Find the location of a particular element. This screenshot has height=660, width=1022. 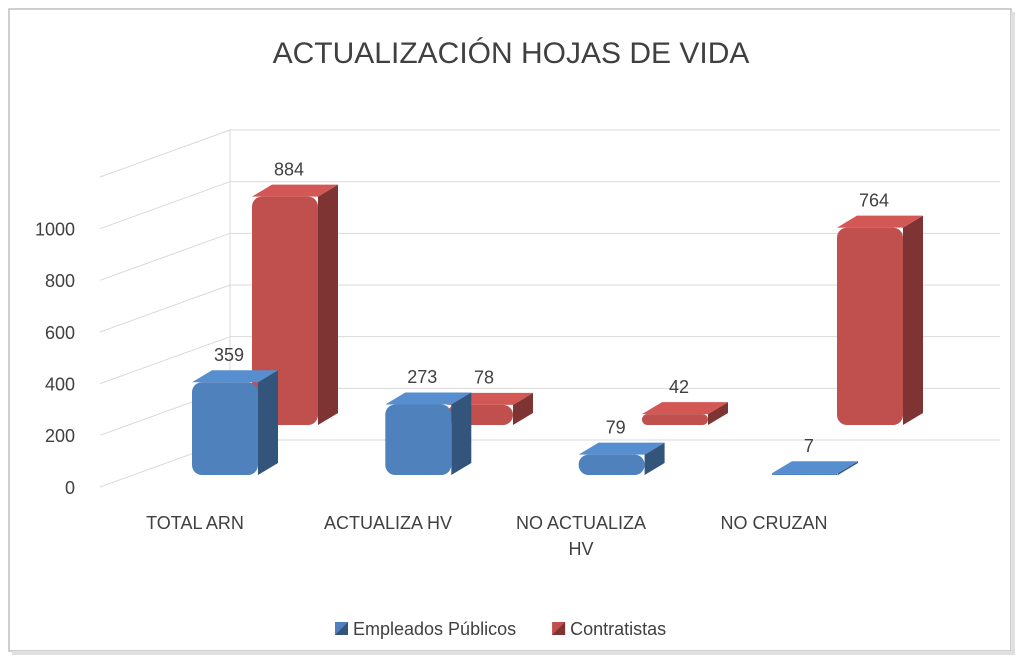

chart-title: ACTUALIZACIÓN HOJAS DE VIDA is located at coordinates (511, 53).